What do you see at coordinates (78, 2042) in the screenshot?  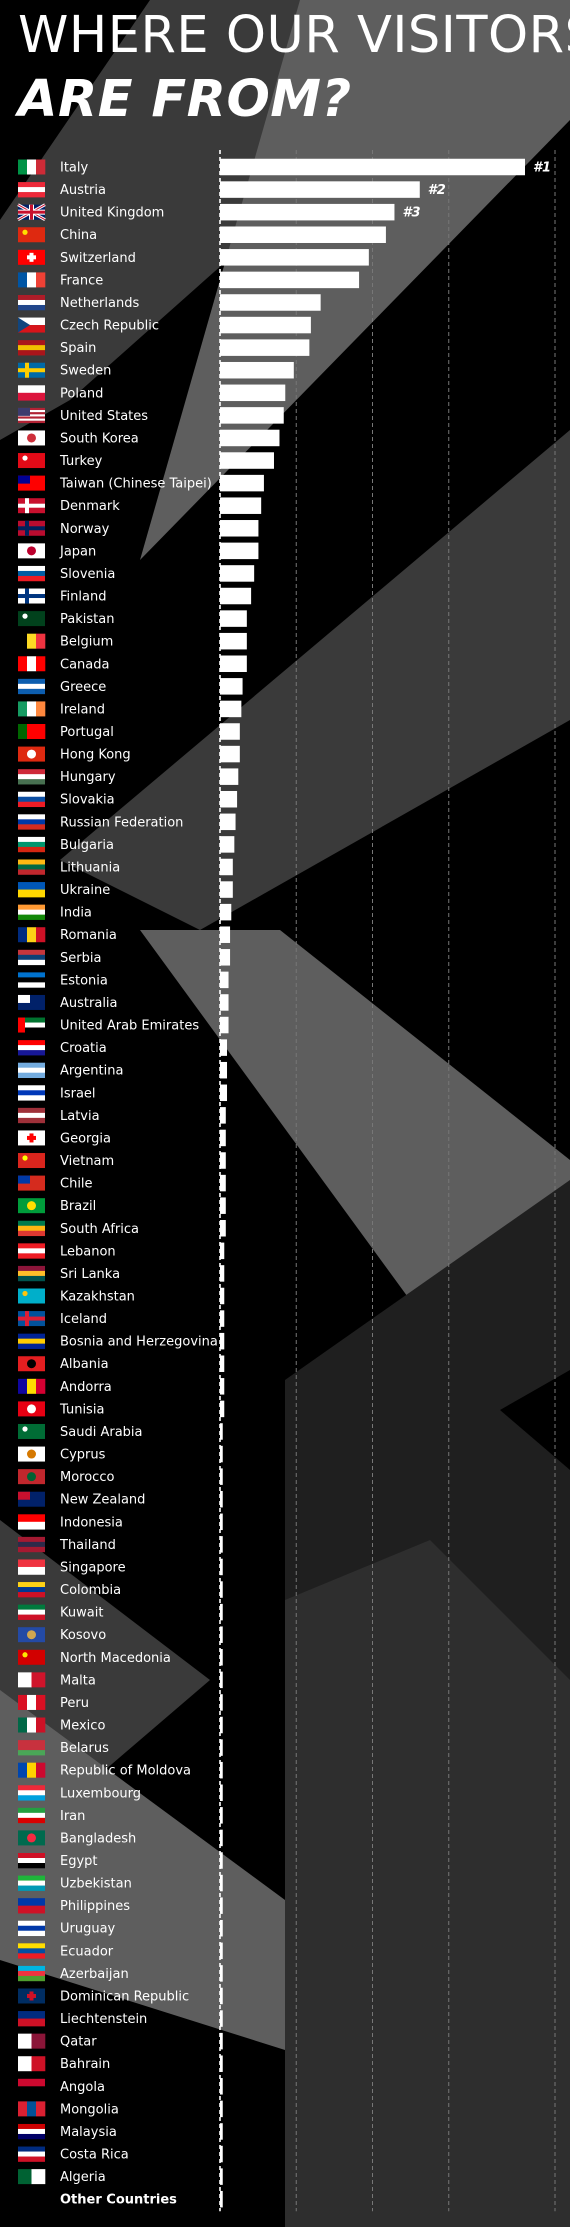 I see `category-label: Qatar` at bounding box center [78, 2042].